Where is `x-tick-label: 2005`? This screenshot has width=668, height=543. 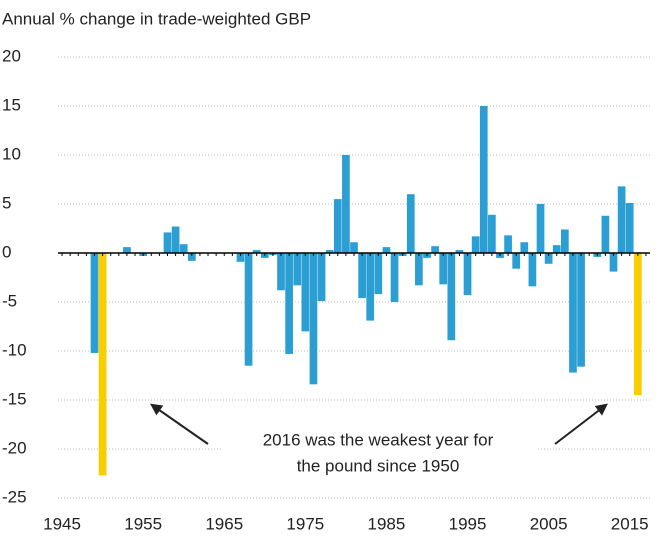
x-tick-label: 2005 is located at coordinates (549, 523).